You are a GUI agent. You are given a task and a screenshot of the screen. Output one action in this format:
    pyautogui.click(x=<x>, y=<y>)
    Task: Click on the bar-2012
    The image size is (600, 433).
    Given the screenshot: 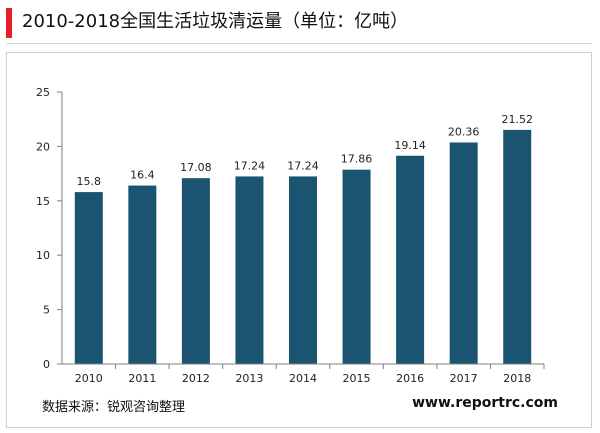 What is the action you would take?
    pyautogui.click(x=195, y=271)
    